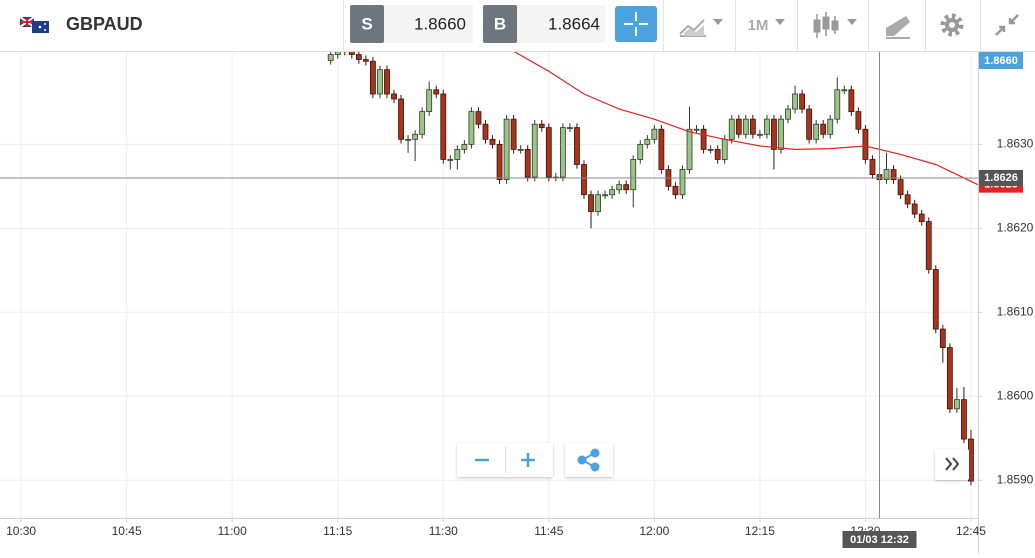  Describe the element at coordinates (760, 531) in the screenshot. I see `x-tick-label: 12:15` at that location.